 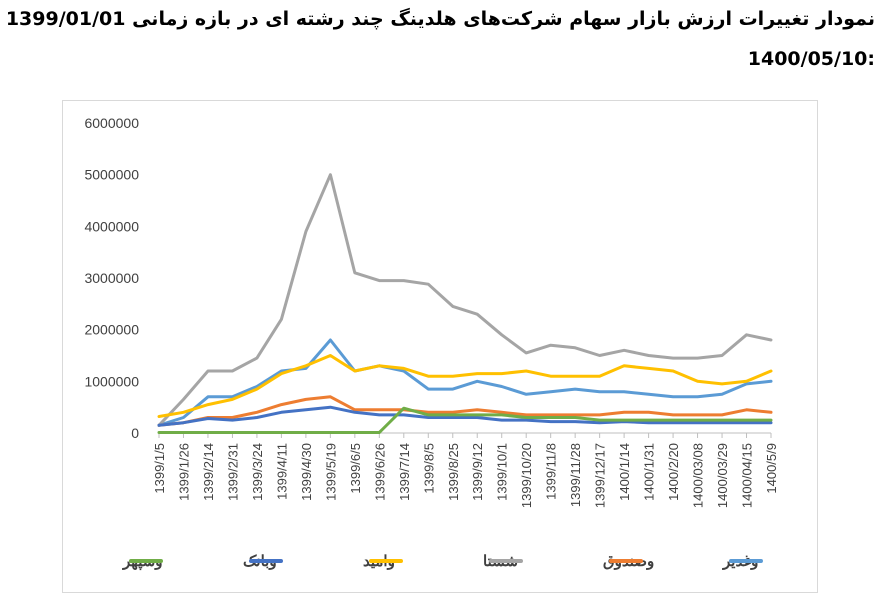 What do you see at coordinates (330, 472) in the screenshot?
I see `x-tick-label: 1399/5/19` at bounding box center [330, 472].